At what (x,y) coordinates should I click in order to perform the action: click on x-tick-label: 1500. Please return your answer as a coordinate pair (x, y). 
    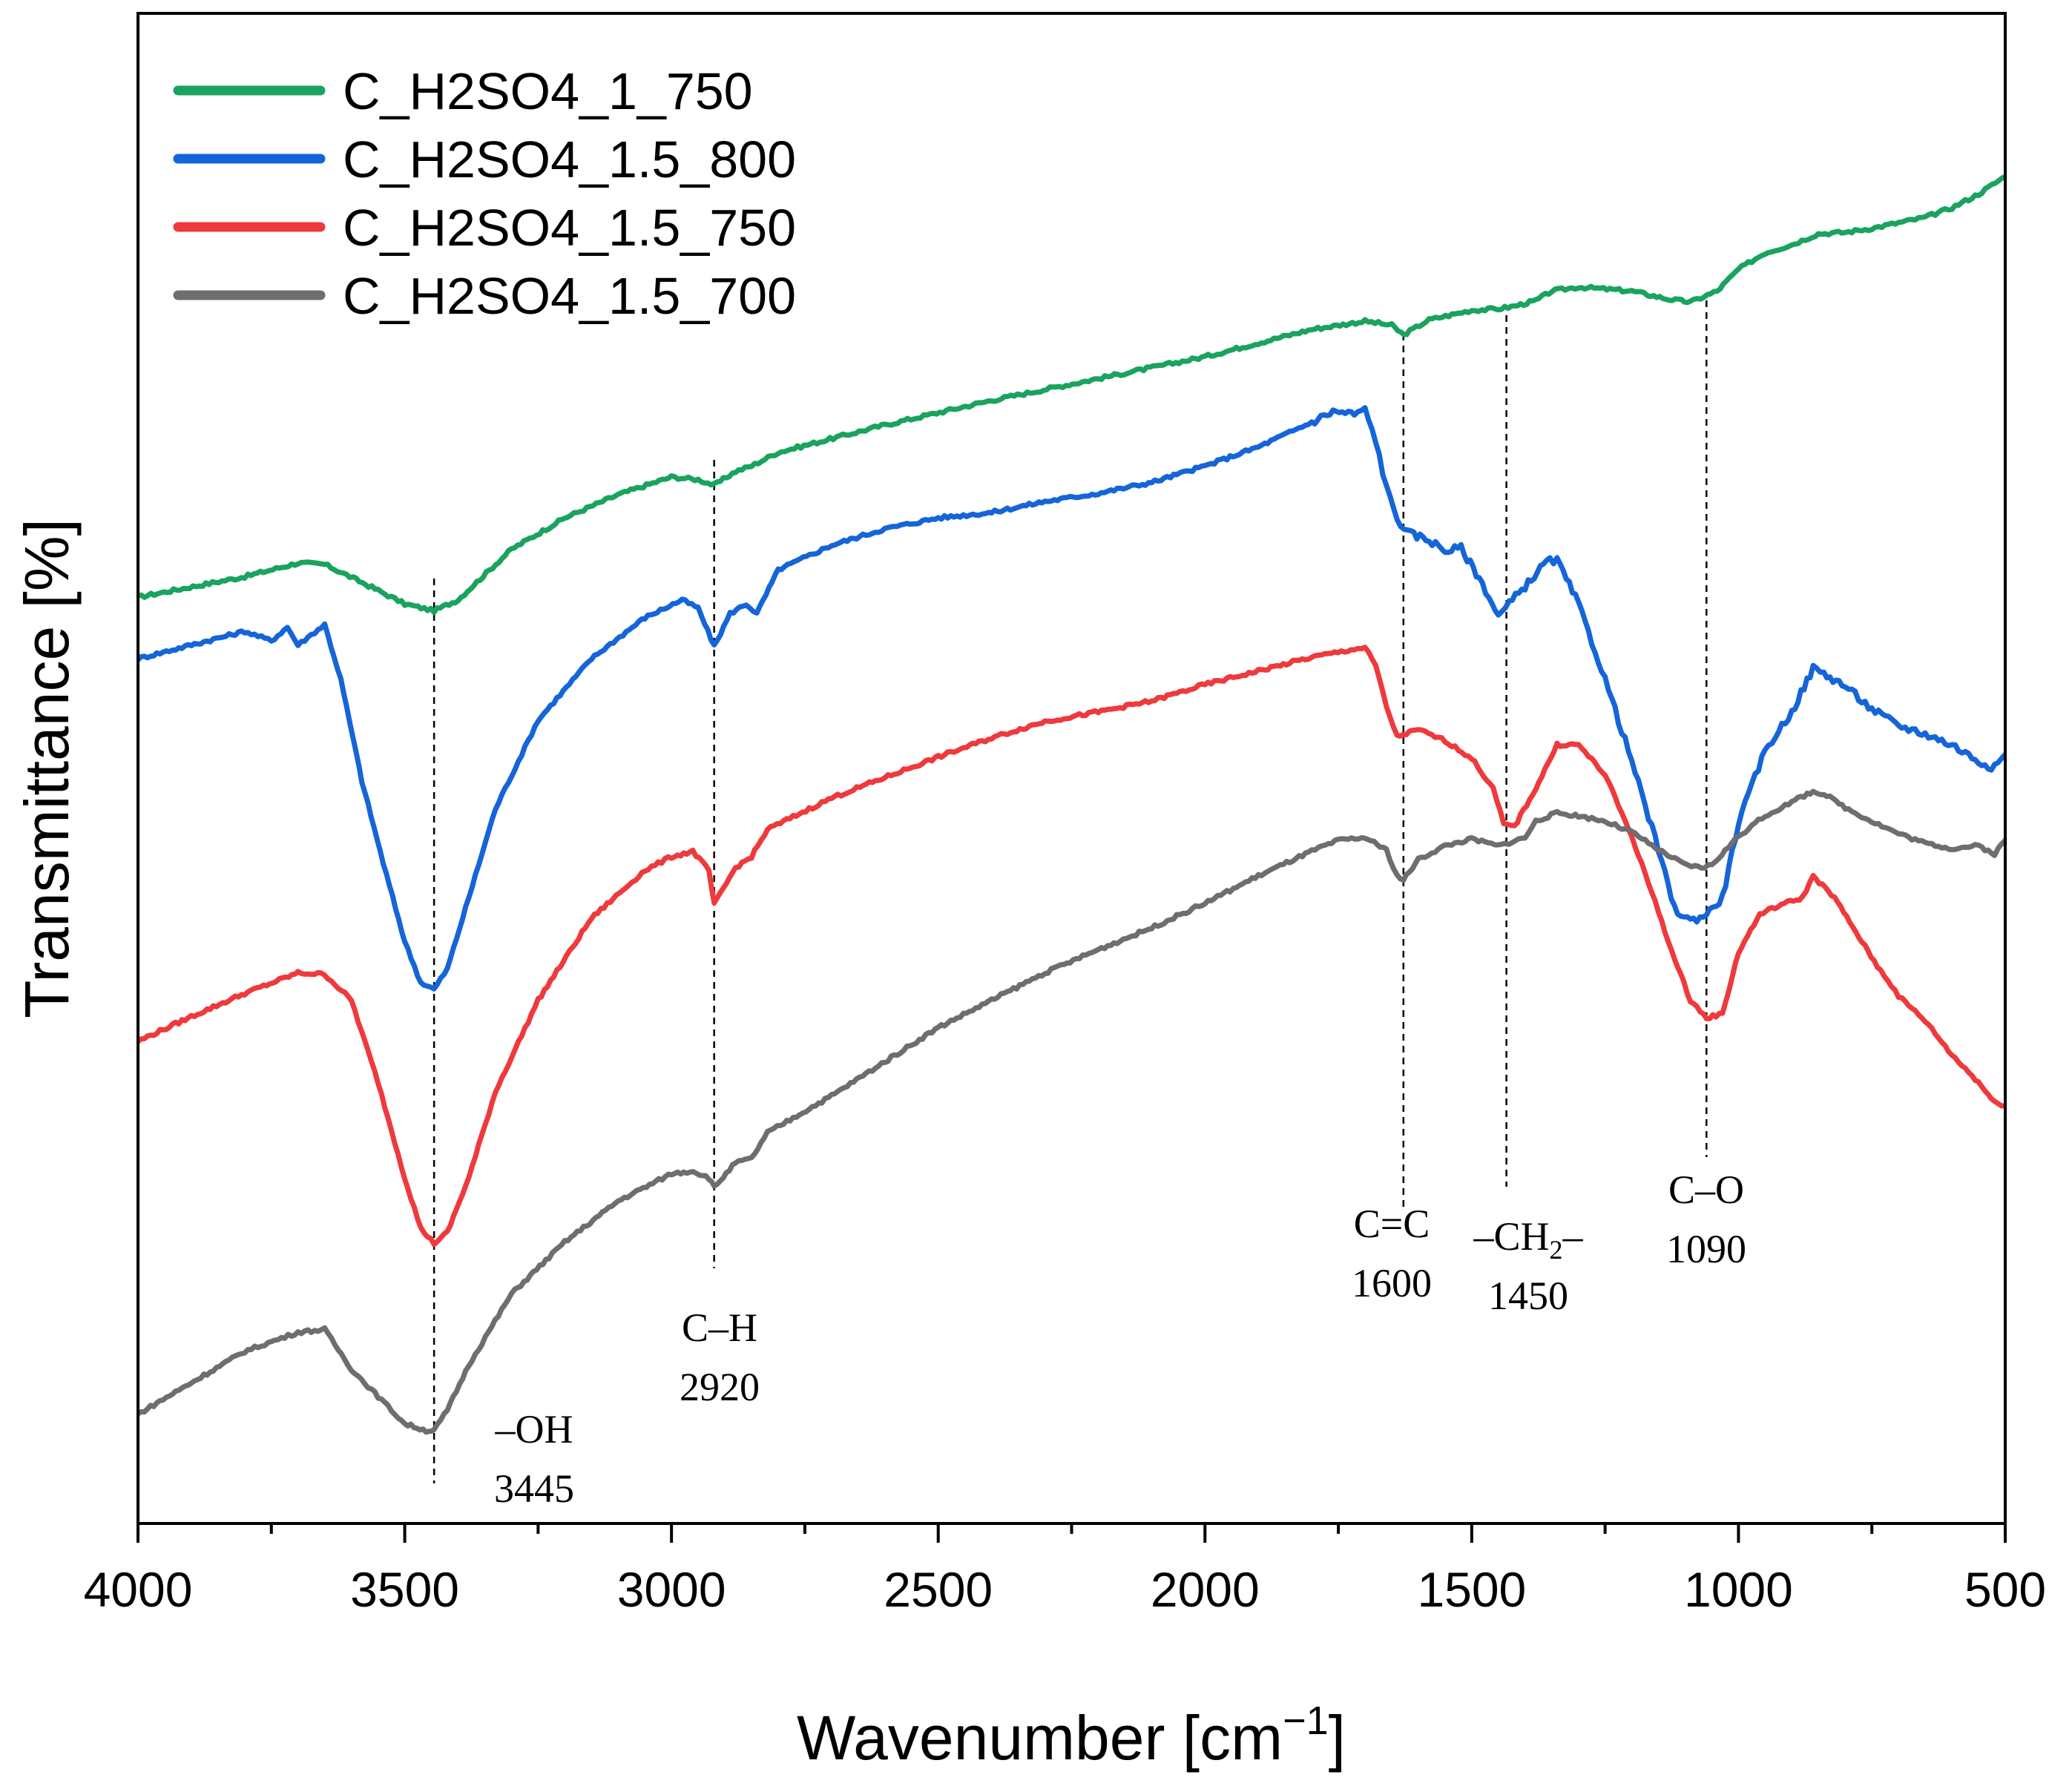
    Looking at the image, I should click on (1471, 1590).